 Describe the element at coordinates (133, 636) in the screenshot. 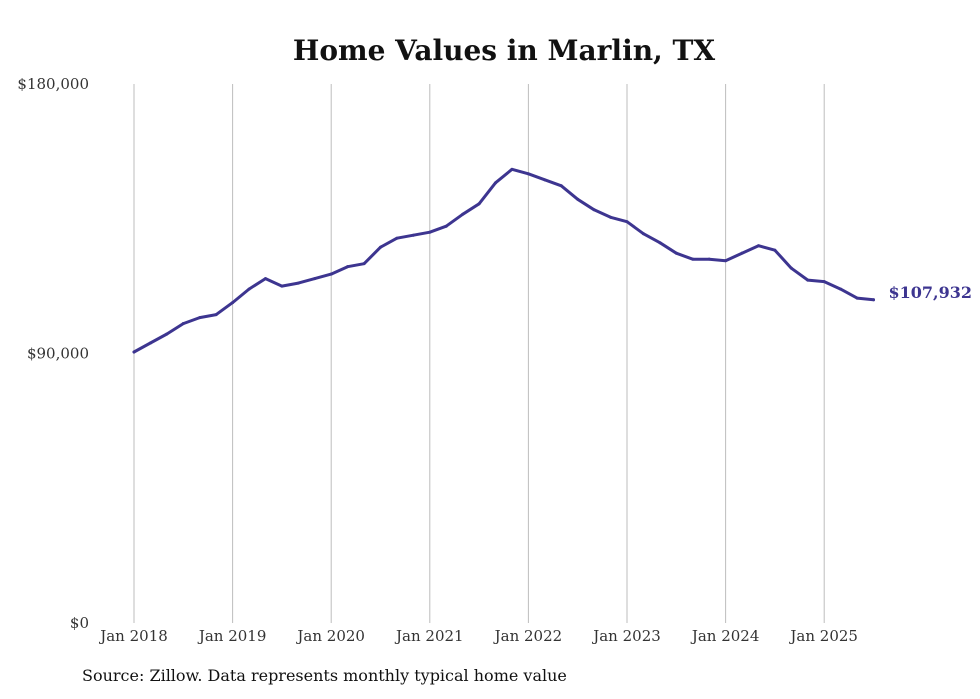

I see `x-tick-label: Jan 2018` at that location.